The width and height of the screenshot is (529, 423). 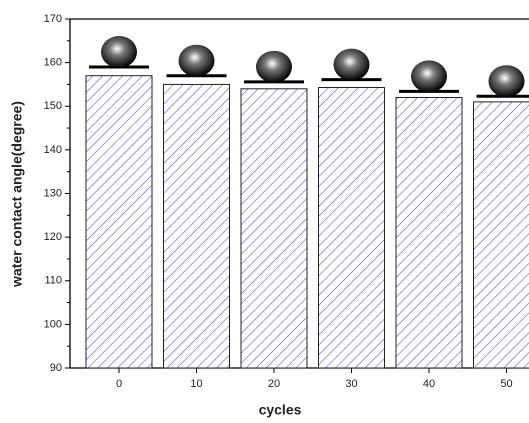 What do you see at coordinates (53, 106) in the screenshot?
I see `y-tick-label: 150` at bounding box center [53, 106].